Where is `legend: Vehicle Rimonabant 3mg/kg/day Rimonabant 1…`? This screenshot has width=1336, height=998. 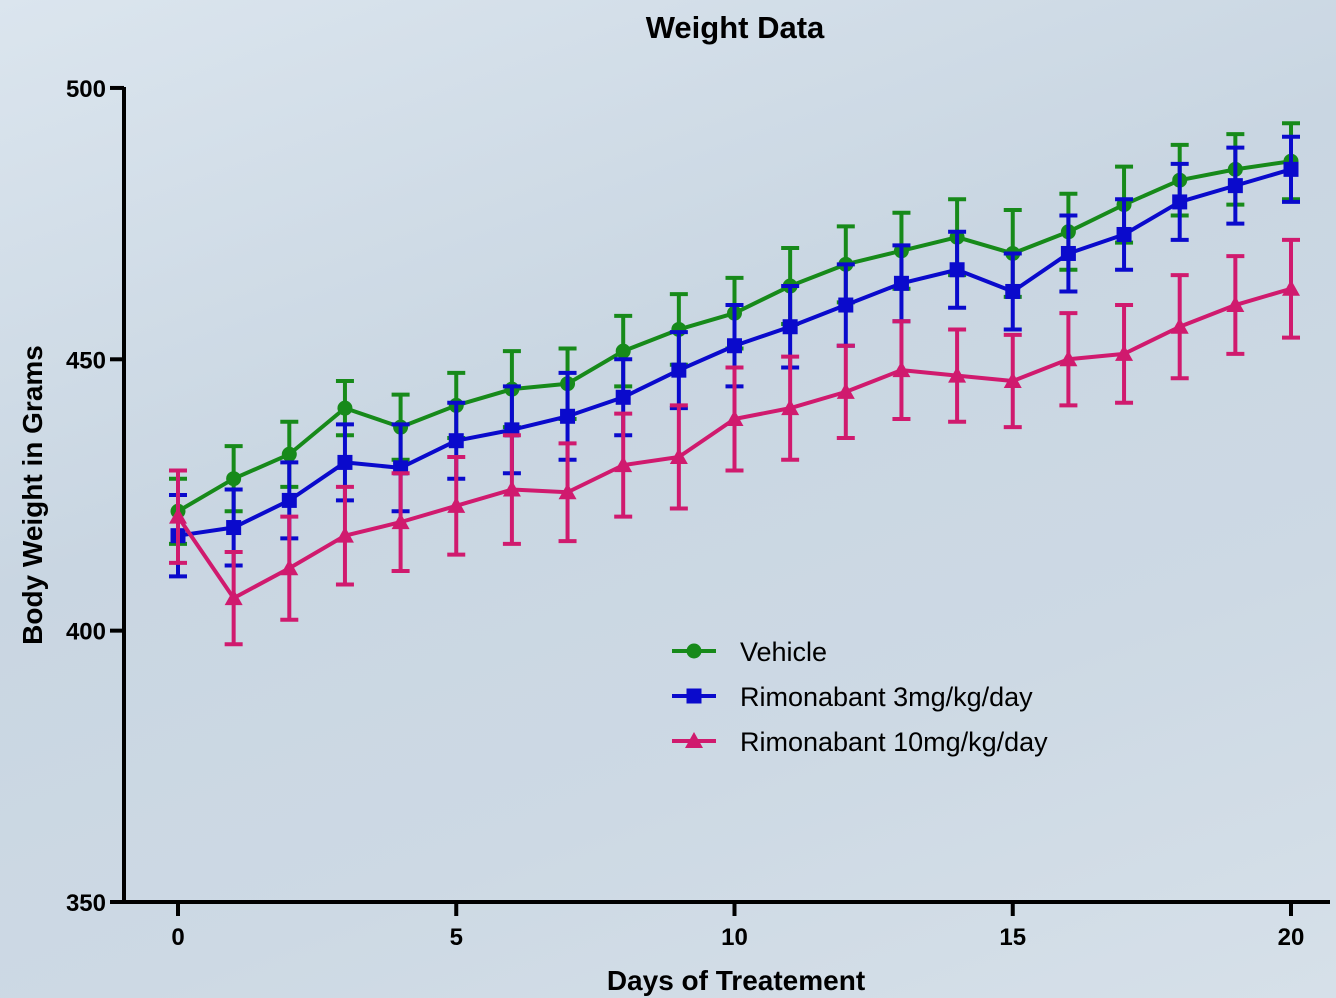 legend: Vehicle Rimonabant 3mg/kg/day Rimonabant 1… is located at coordinates (860, 697).